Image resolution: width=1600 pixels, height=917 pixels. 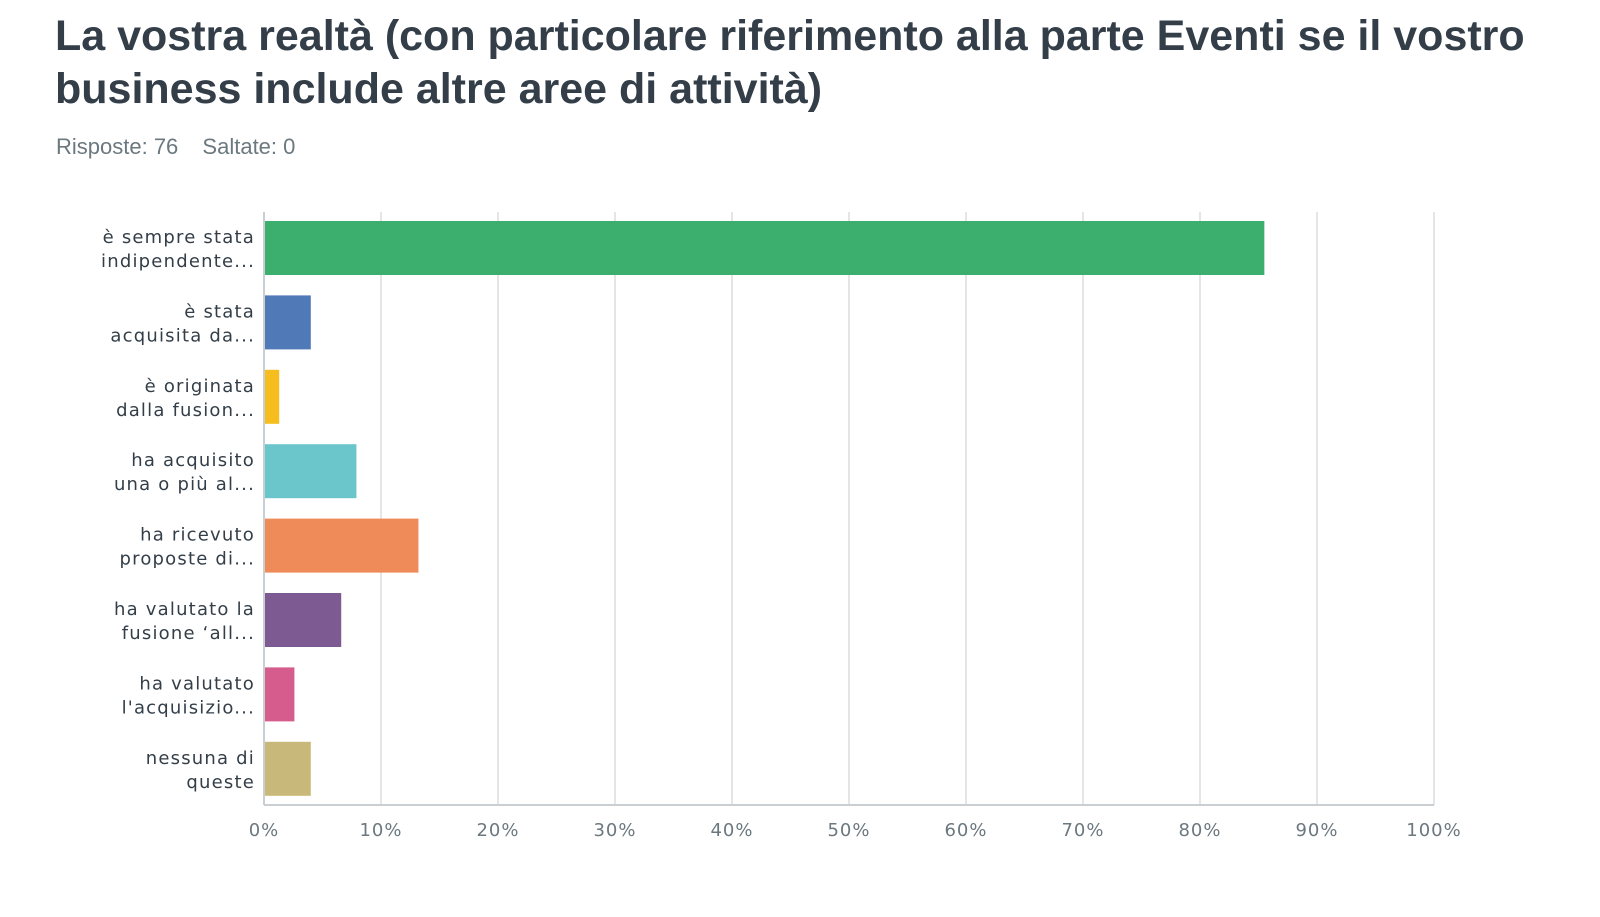 I want to click on x-tick-label: 30%, so click(x=614, y=830).